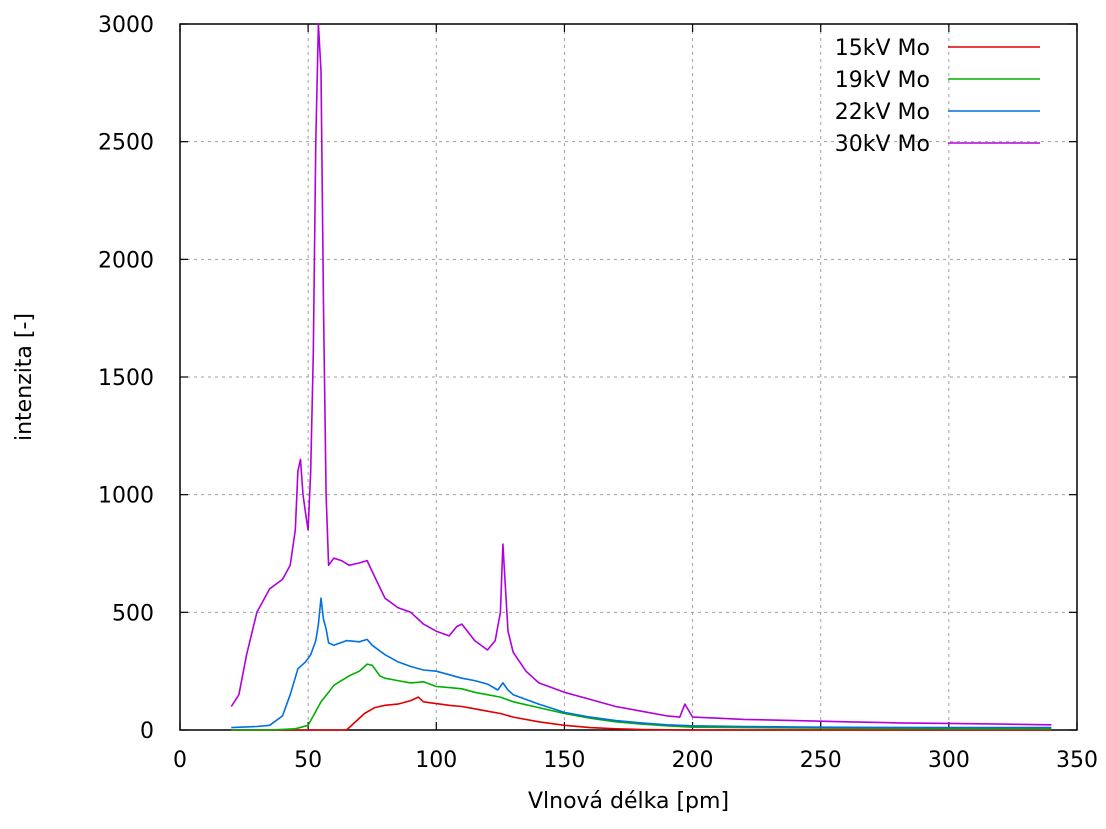  I want to click on legend-label: 30kV Mo, so click(882, 144).